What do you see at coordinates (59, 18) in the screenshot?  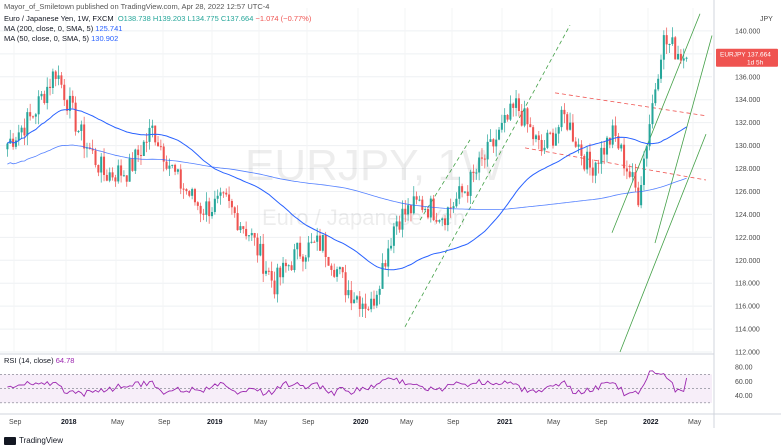 I see `symbol-title: Euro / Japanese Yen, 1W, FXCM` at bounding box center [59, 18].